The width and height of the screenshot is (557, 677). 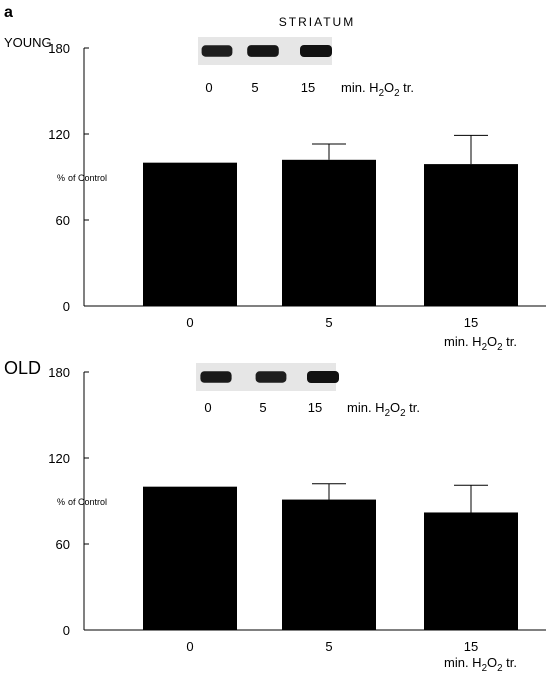 What do you see at coordinates (22, 368) in the screenshot?
I see `group-label: OLD` at bounding box center [22, 368].